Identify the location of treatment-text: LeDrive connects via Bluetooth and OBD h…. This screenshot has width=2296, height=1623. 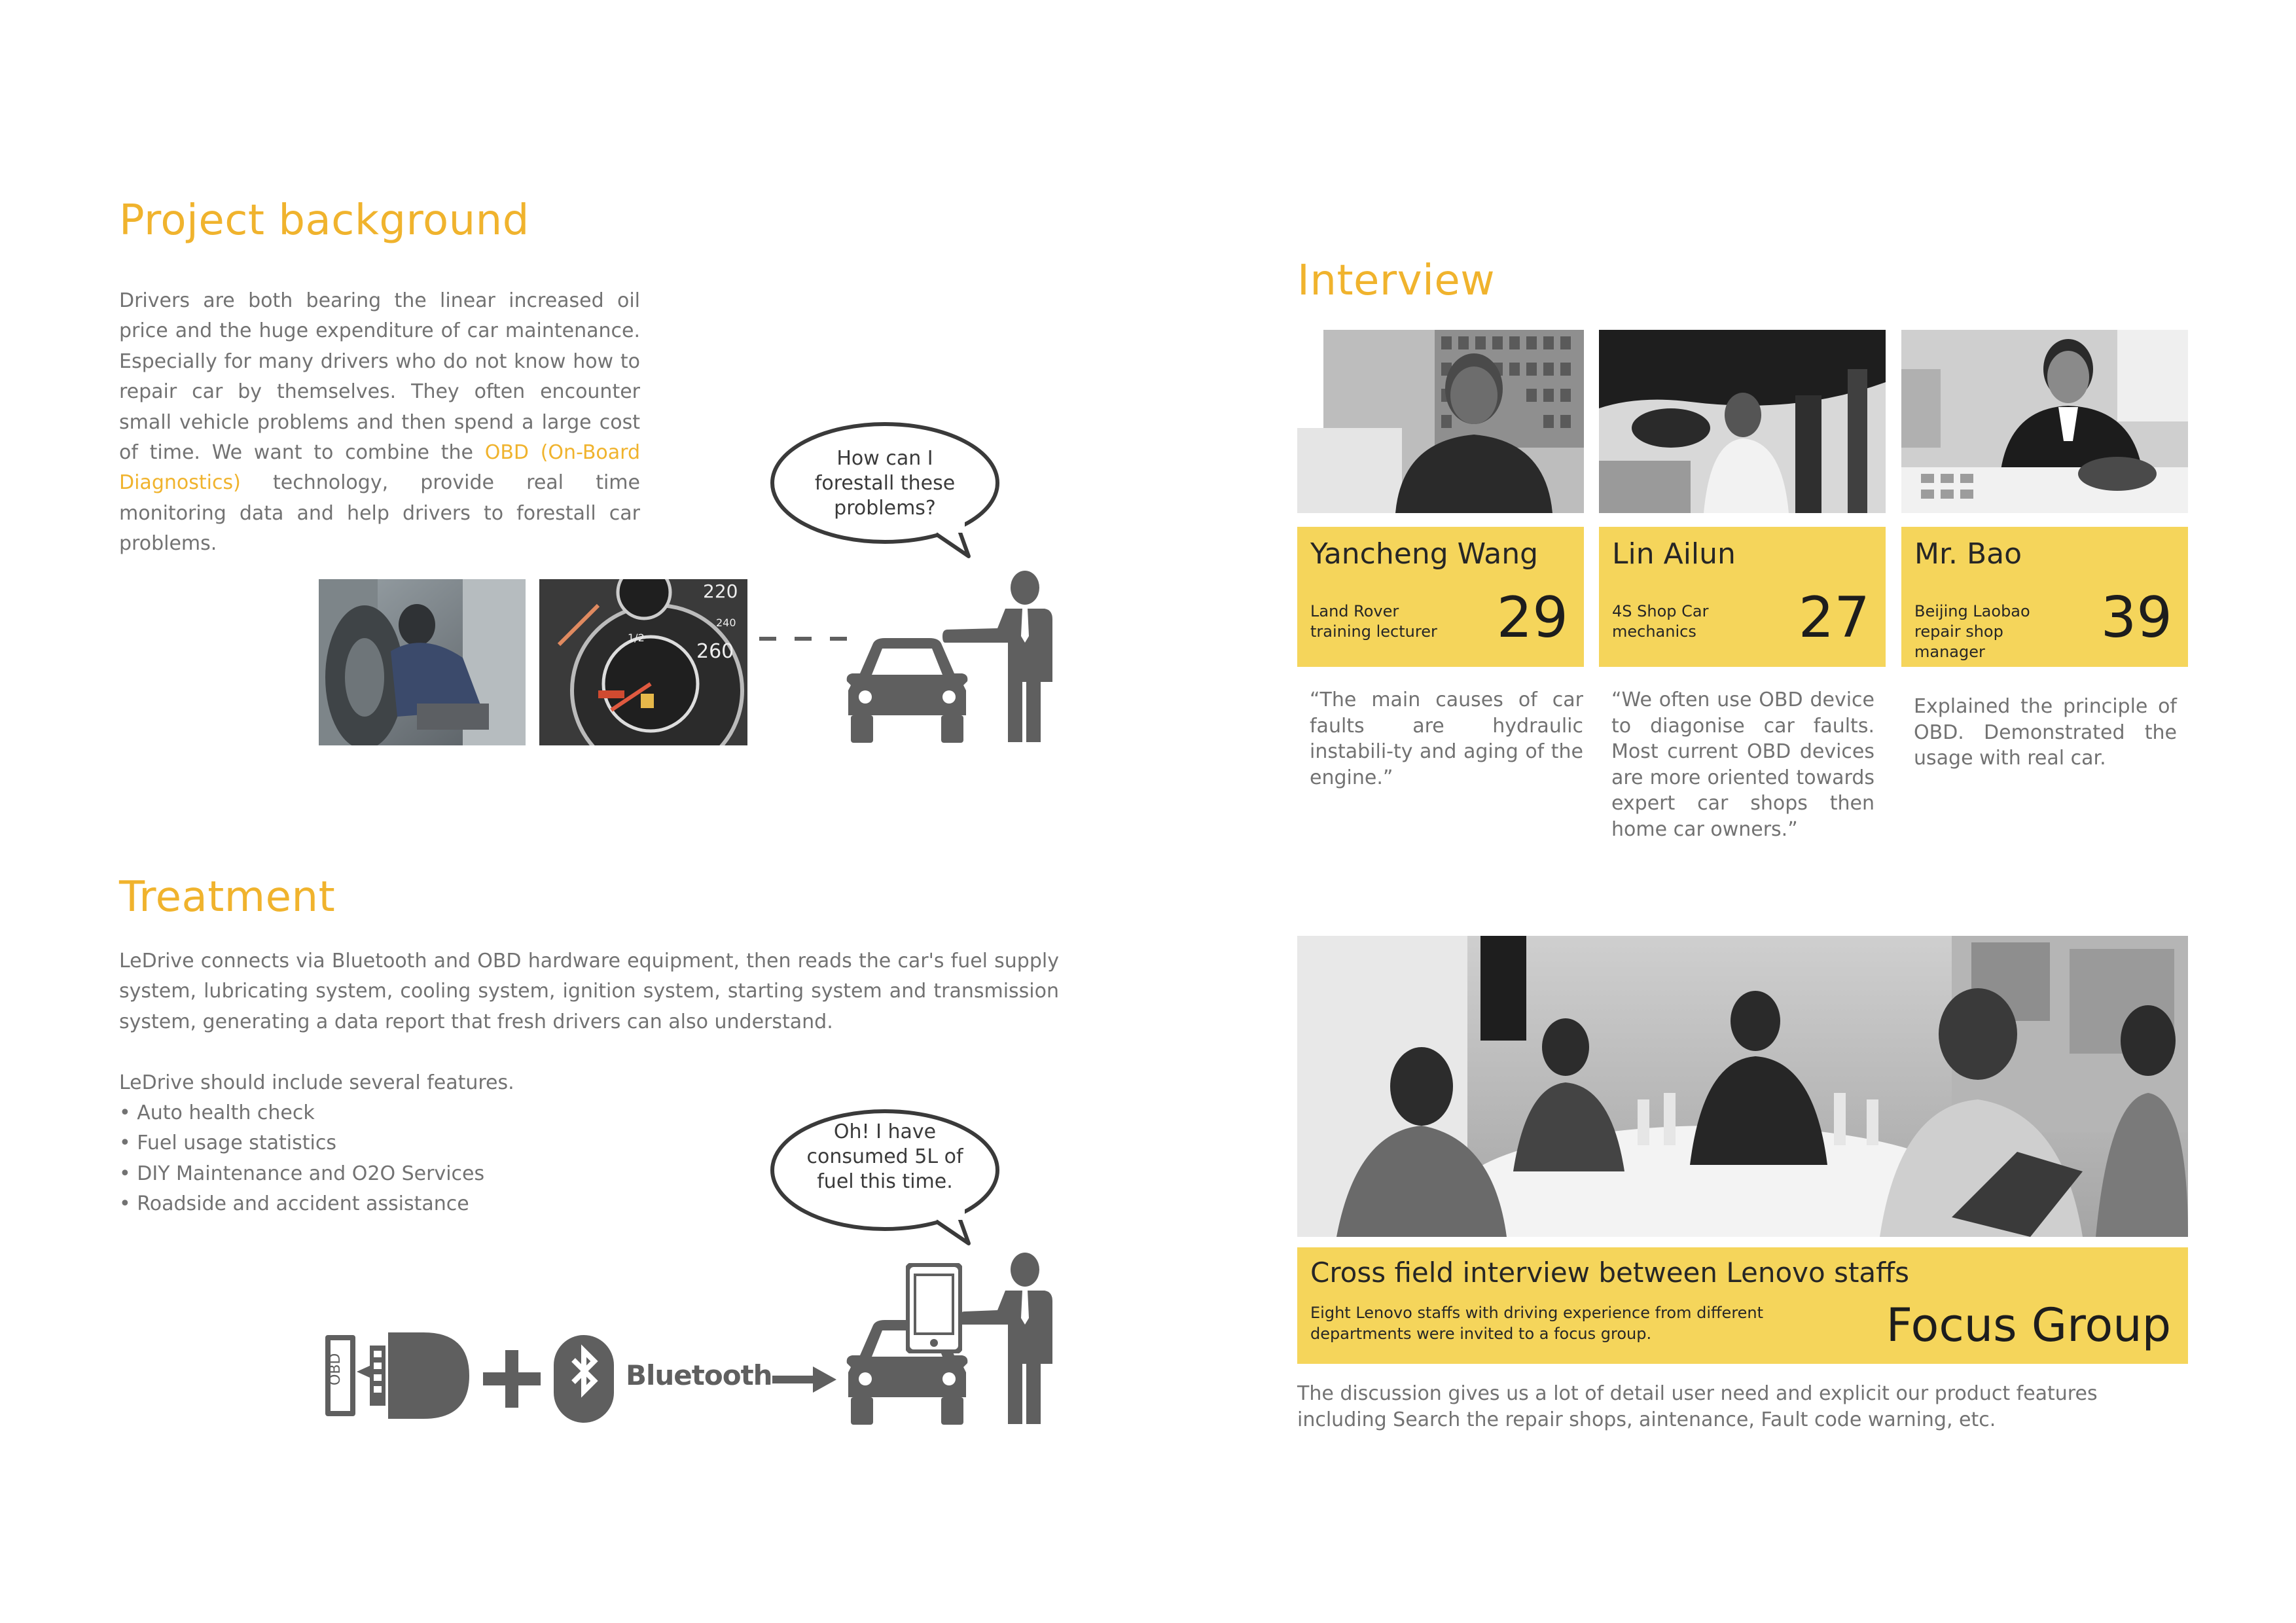
(589, 991).